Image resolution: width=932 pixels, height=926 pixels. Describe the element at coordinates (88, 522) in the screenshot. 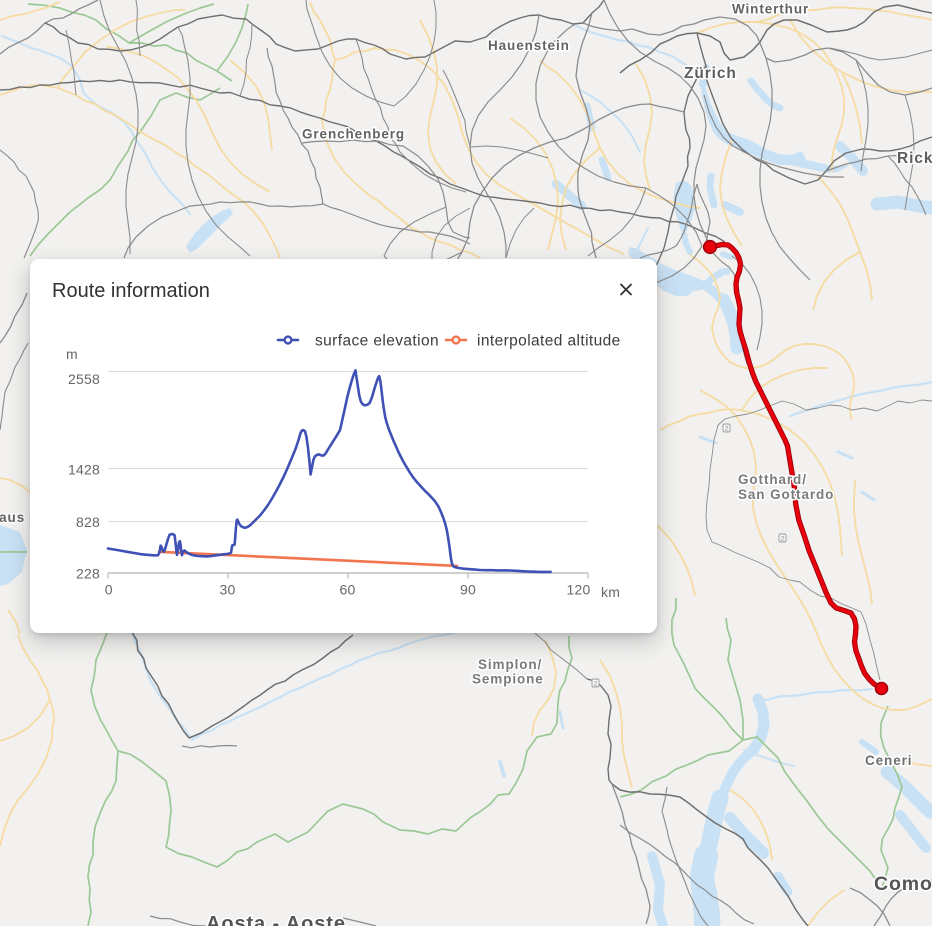

I see `svg-text: 828` at that location.